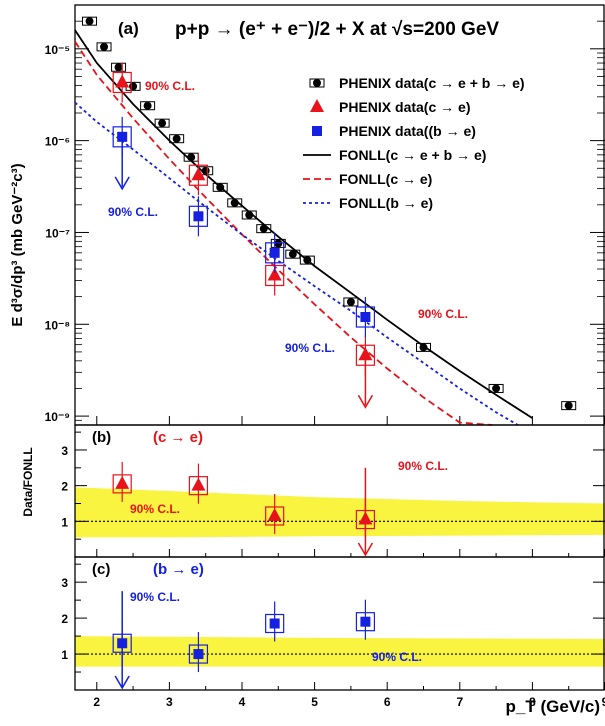 Image resolution: width=605 pixels, height=726 pixels. What do you see at coordinates (169, 702) in the screenshot?
I see `x-tick-label: 3` at bounding box center [169, 702].